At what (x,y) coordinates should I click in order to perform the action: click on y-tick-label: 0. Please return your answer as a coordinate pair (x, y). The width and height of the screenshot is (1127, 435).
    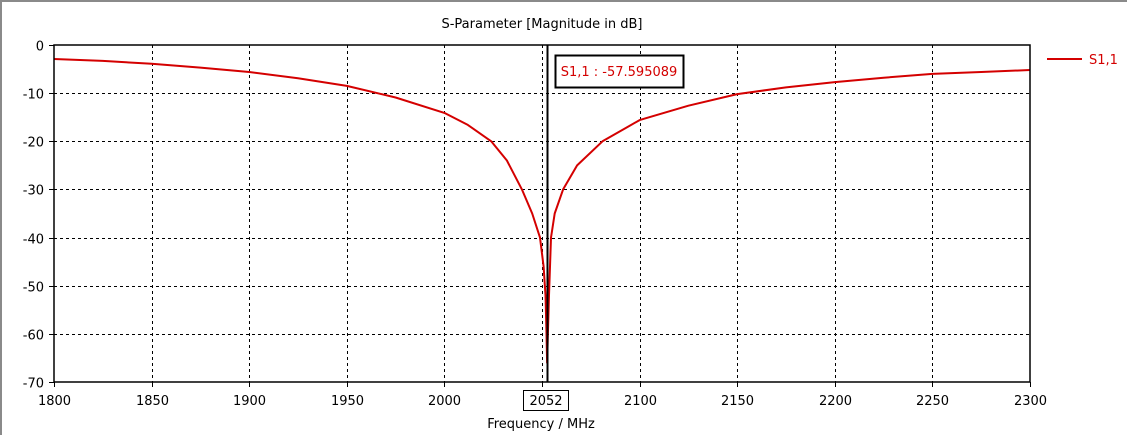
    Looking at the image, I should click on (40, 47).